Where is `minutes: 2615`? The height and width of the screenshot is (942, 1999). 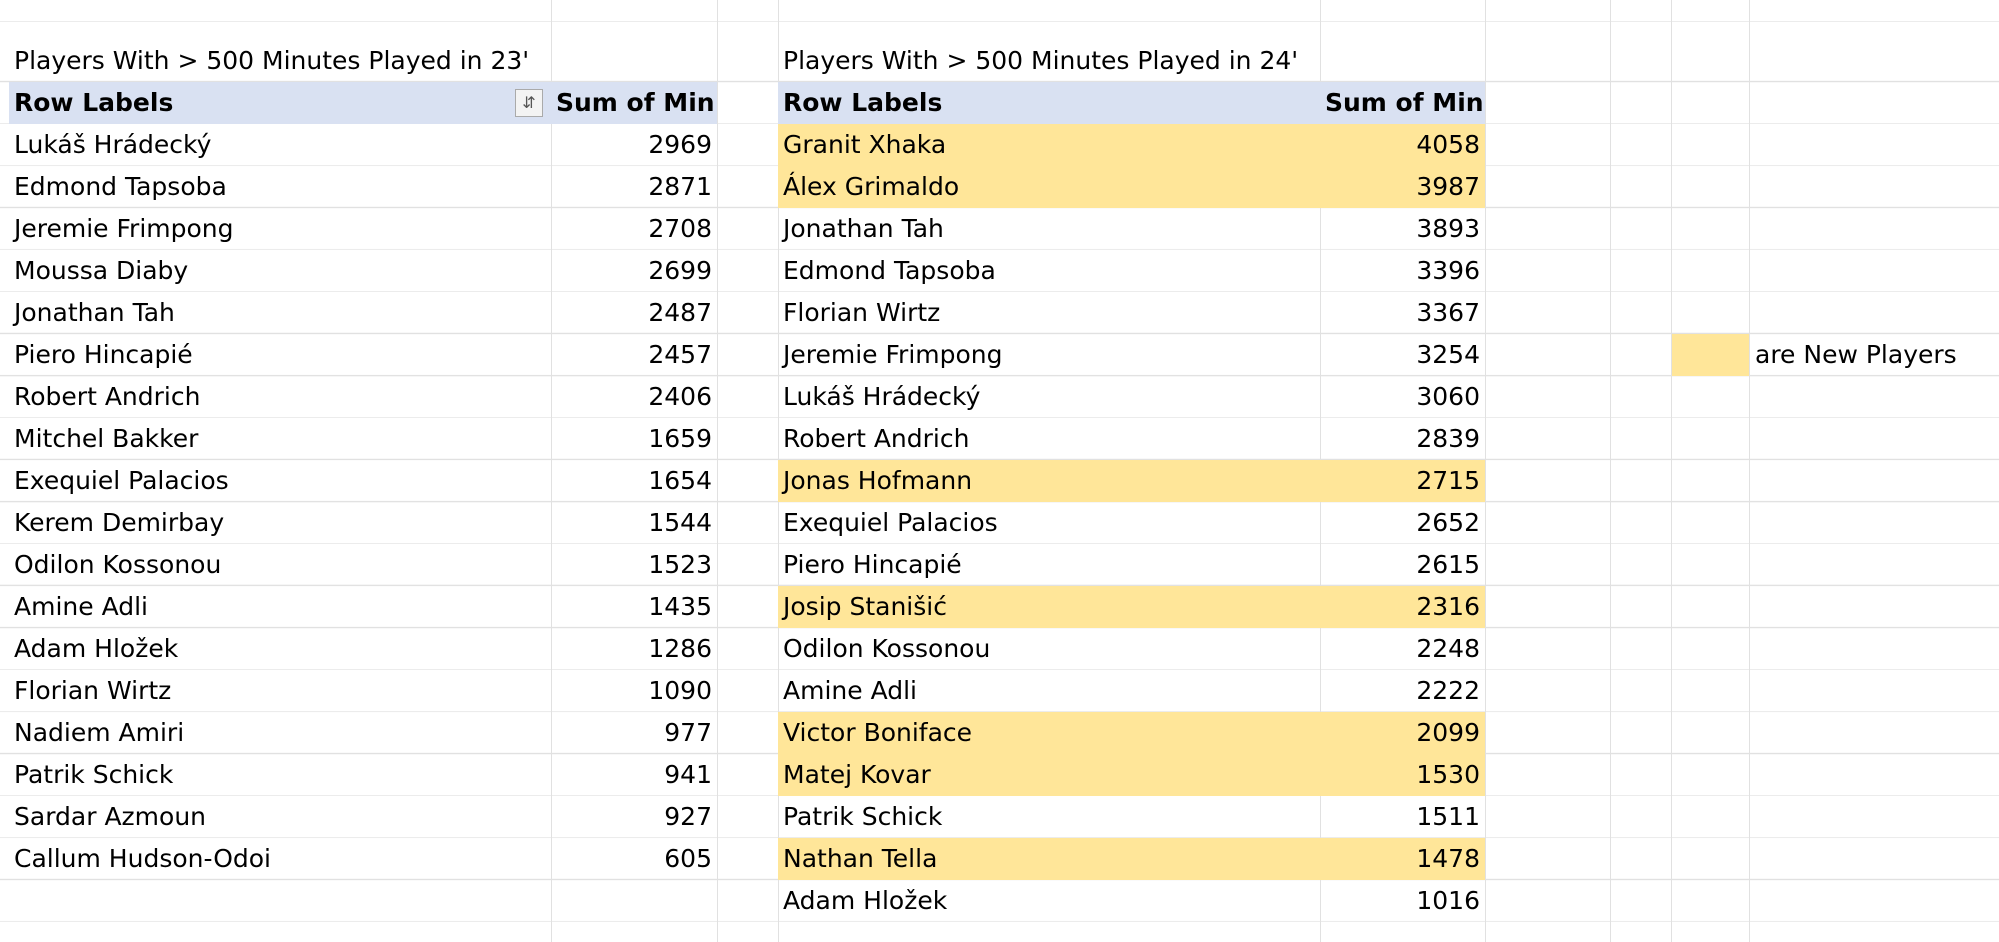 minutes: 2615 is located at coordinates (1448, 564).